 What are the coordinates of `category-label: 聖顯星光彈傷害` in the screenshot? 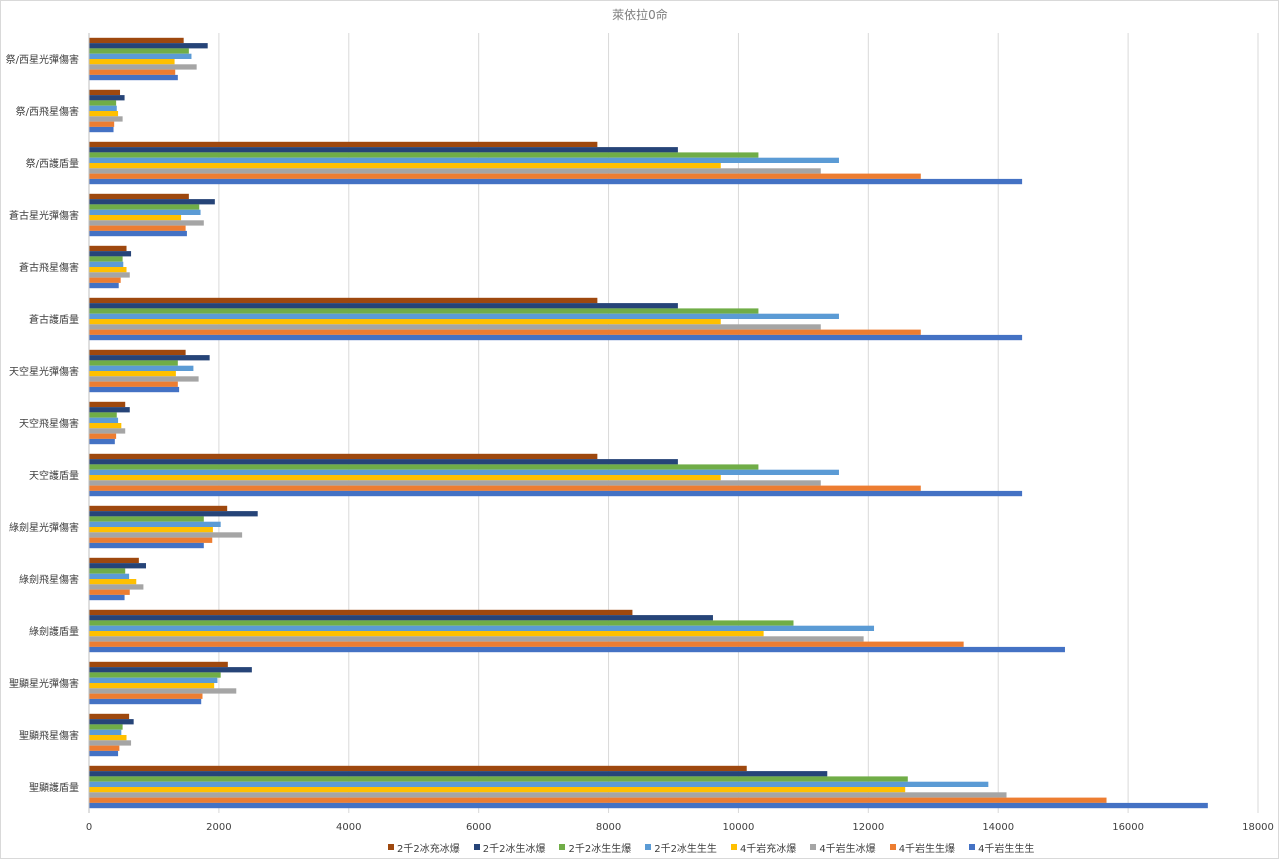 It's located at (44, 683).